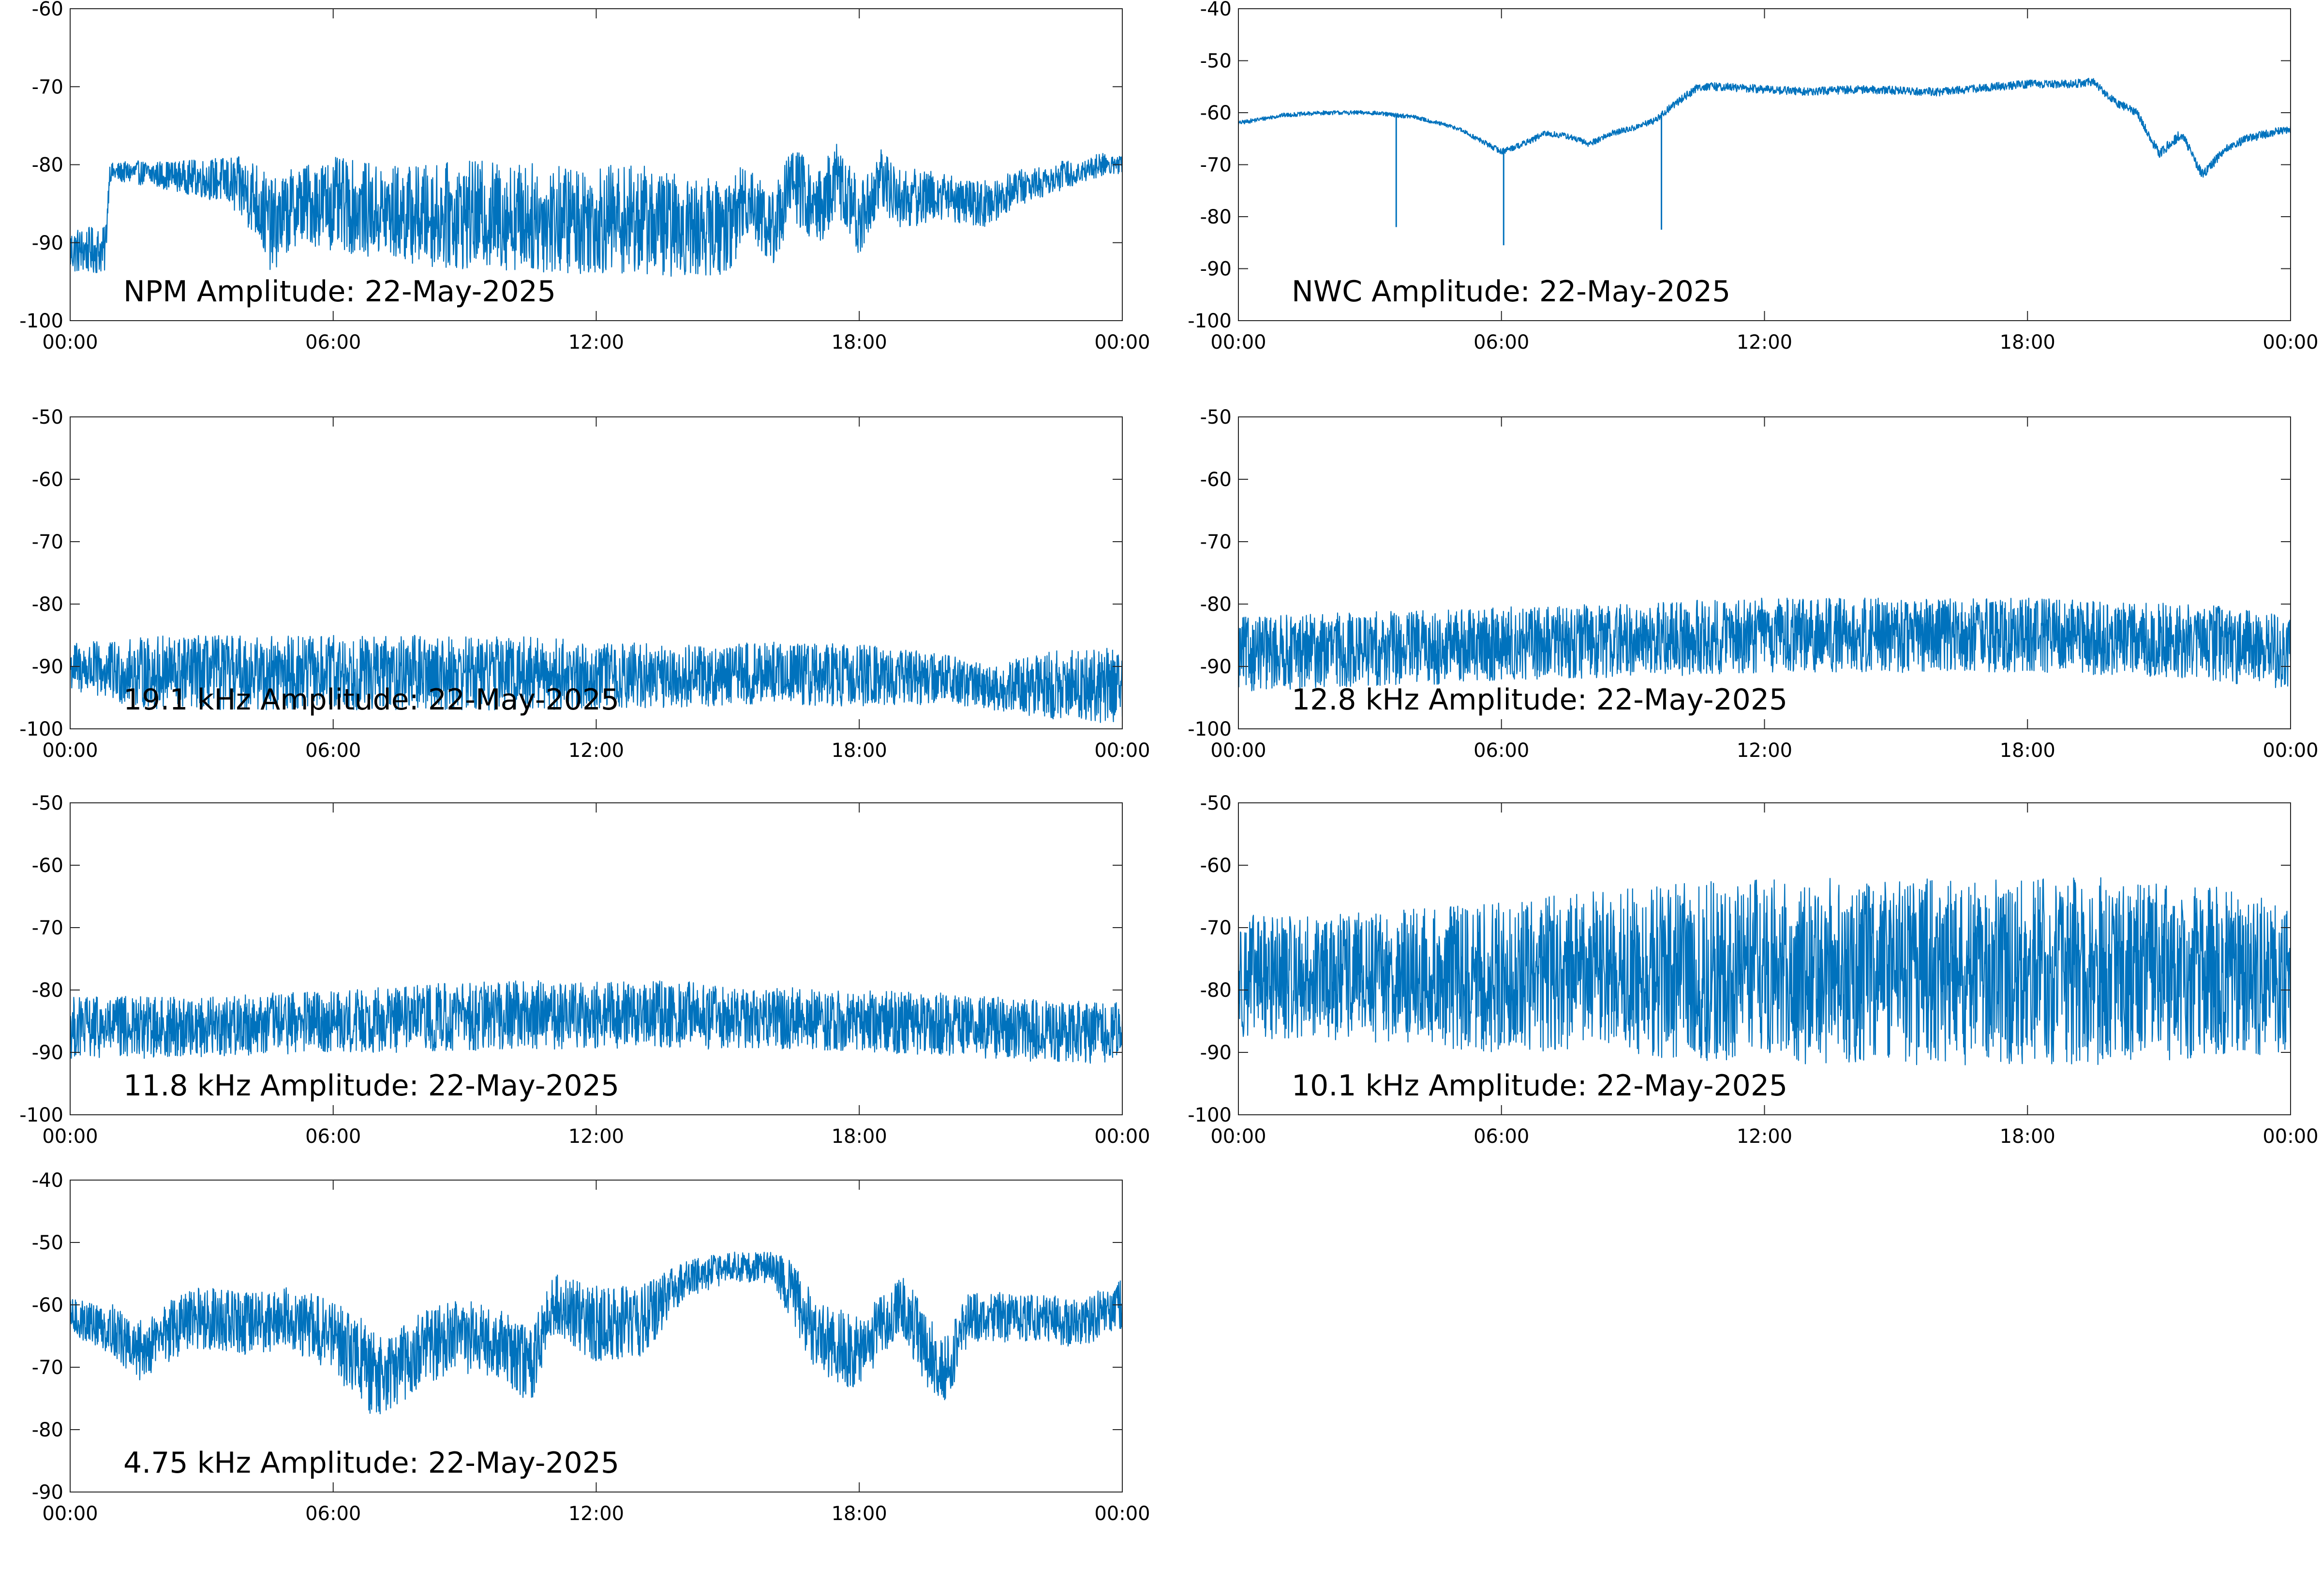  Describe the element at coordinates (1511, 292) in the screenshot. I see `chart-annotation: NWC Amplitude: 22-May-2025` at that location.